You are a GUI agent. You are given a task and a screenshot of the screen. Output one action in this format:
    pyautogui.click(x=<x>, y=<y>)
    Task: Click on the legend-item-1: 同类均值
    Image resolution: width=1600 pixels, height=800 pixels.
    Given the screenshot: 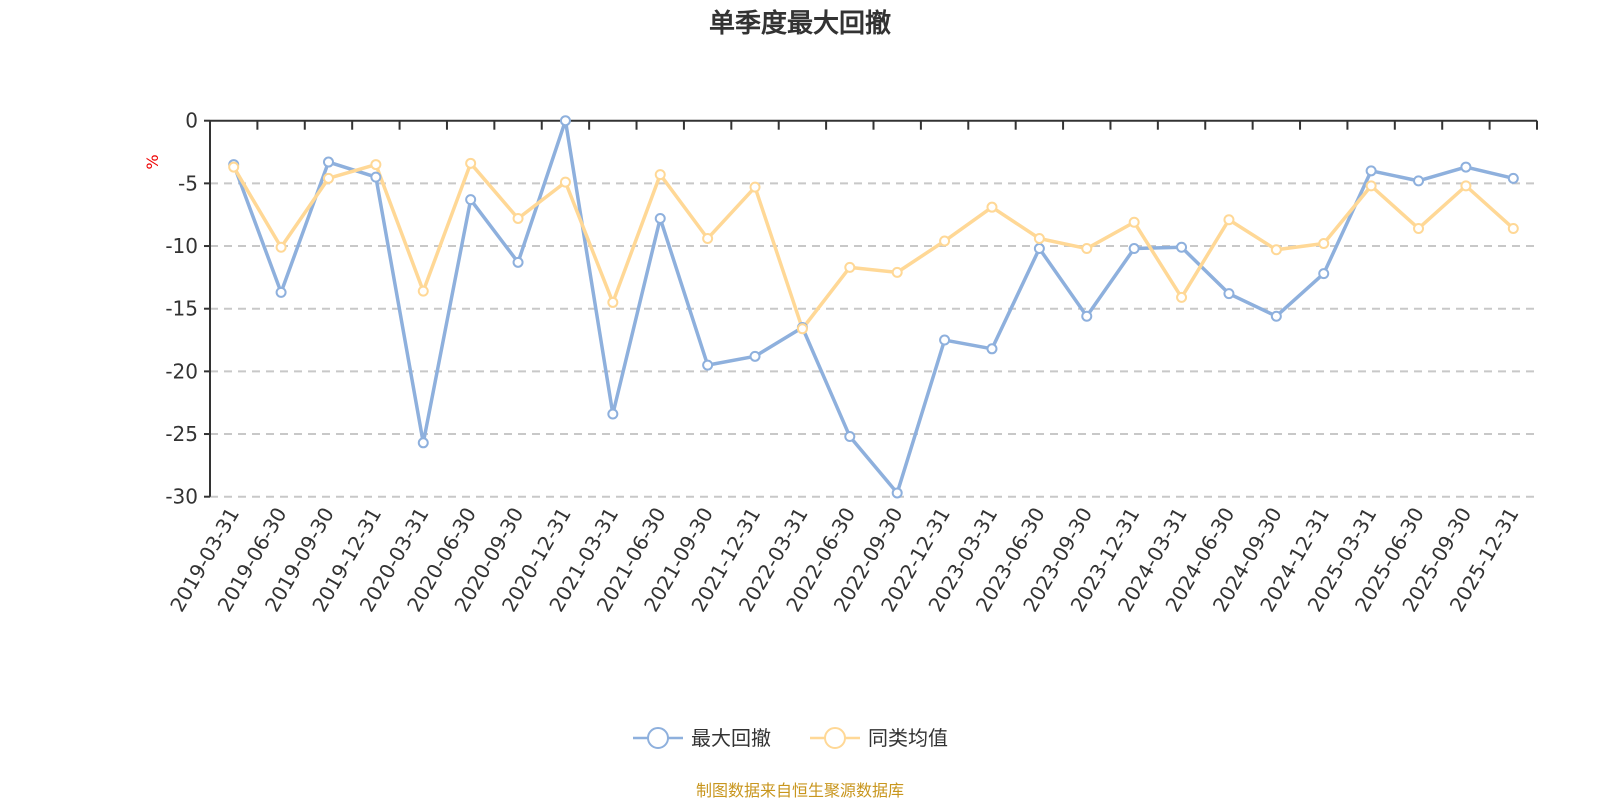 What is the action you would take?
    pyautogui.click(x=879, y=738)
    